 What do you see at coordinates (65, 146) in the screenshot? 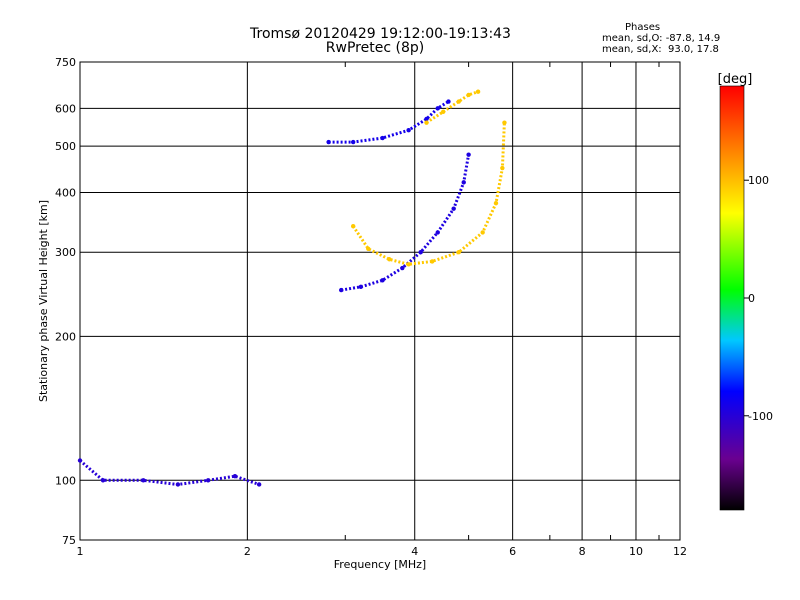
I see `y-tick-label: 500` at bounding box center [65, 146].